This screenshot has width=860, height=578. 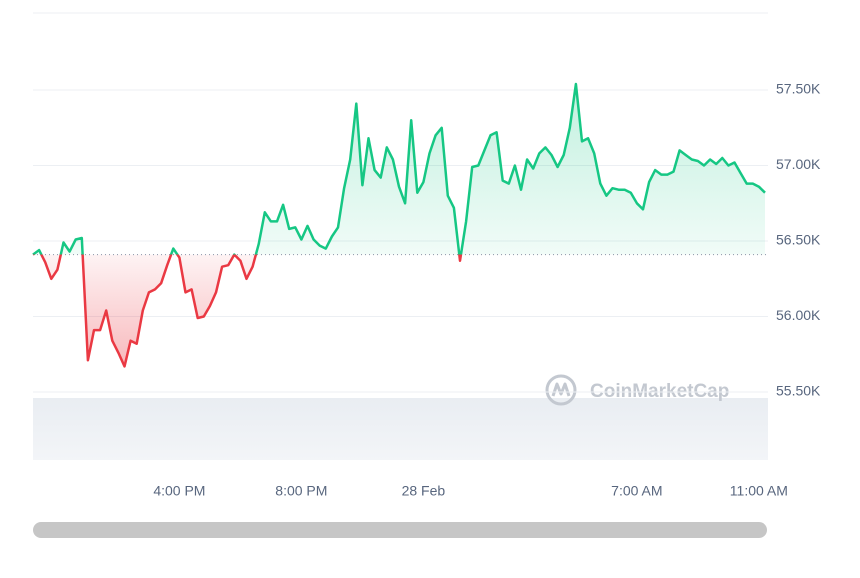 I want to click on y-tick-label: 56.50K, so click(x=798, y=240).